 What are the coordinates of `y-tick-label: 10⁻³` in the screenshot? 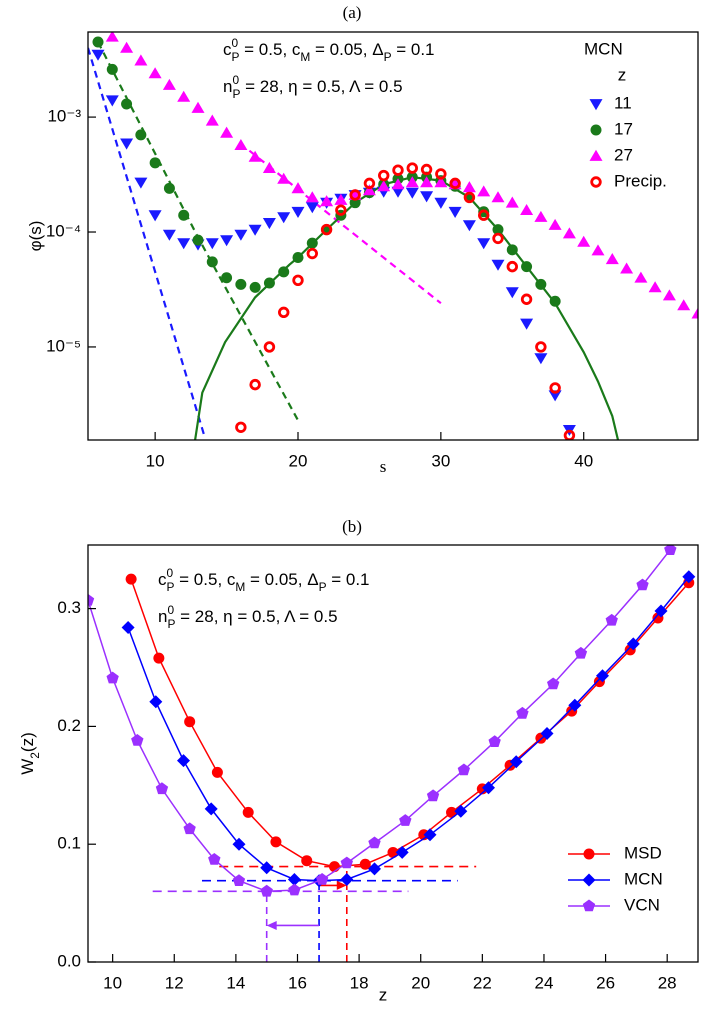 It's located at (64, 116).